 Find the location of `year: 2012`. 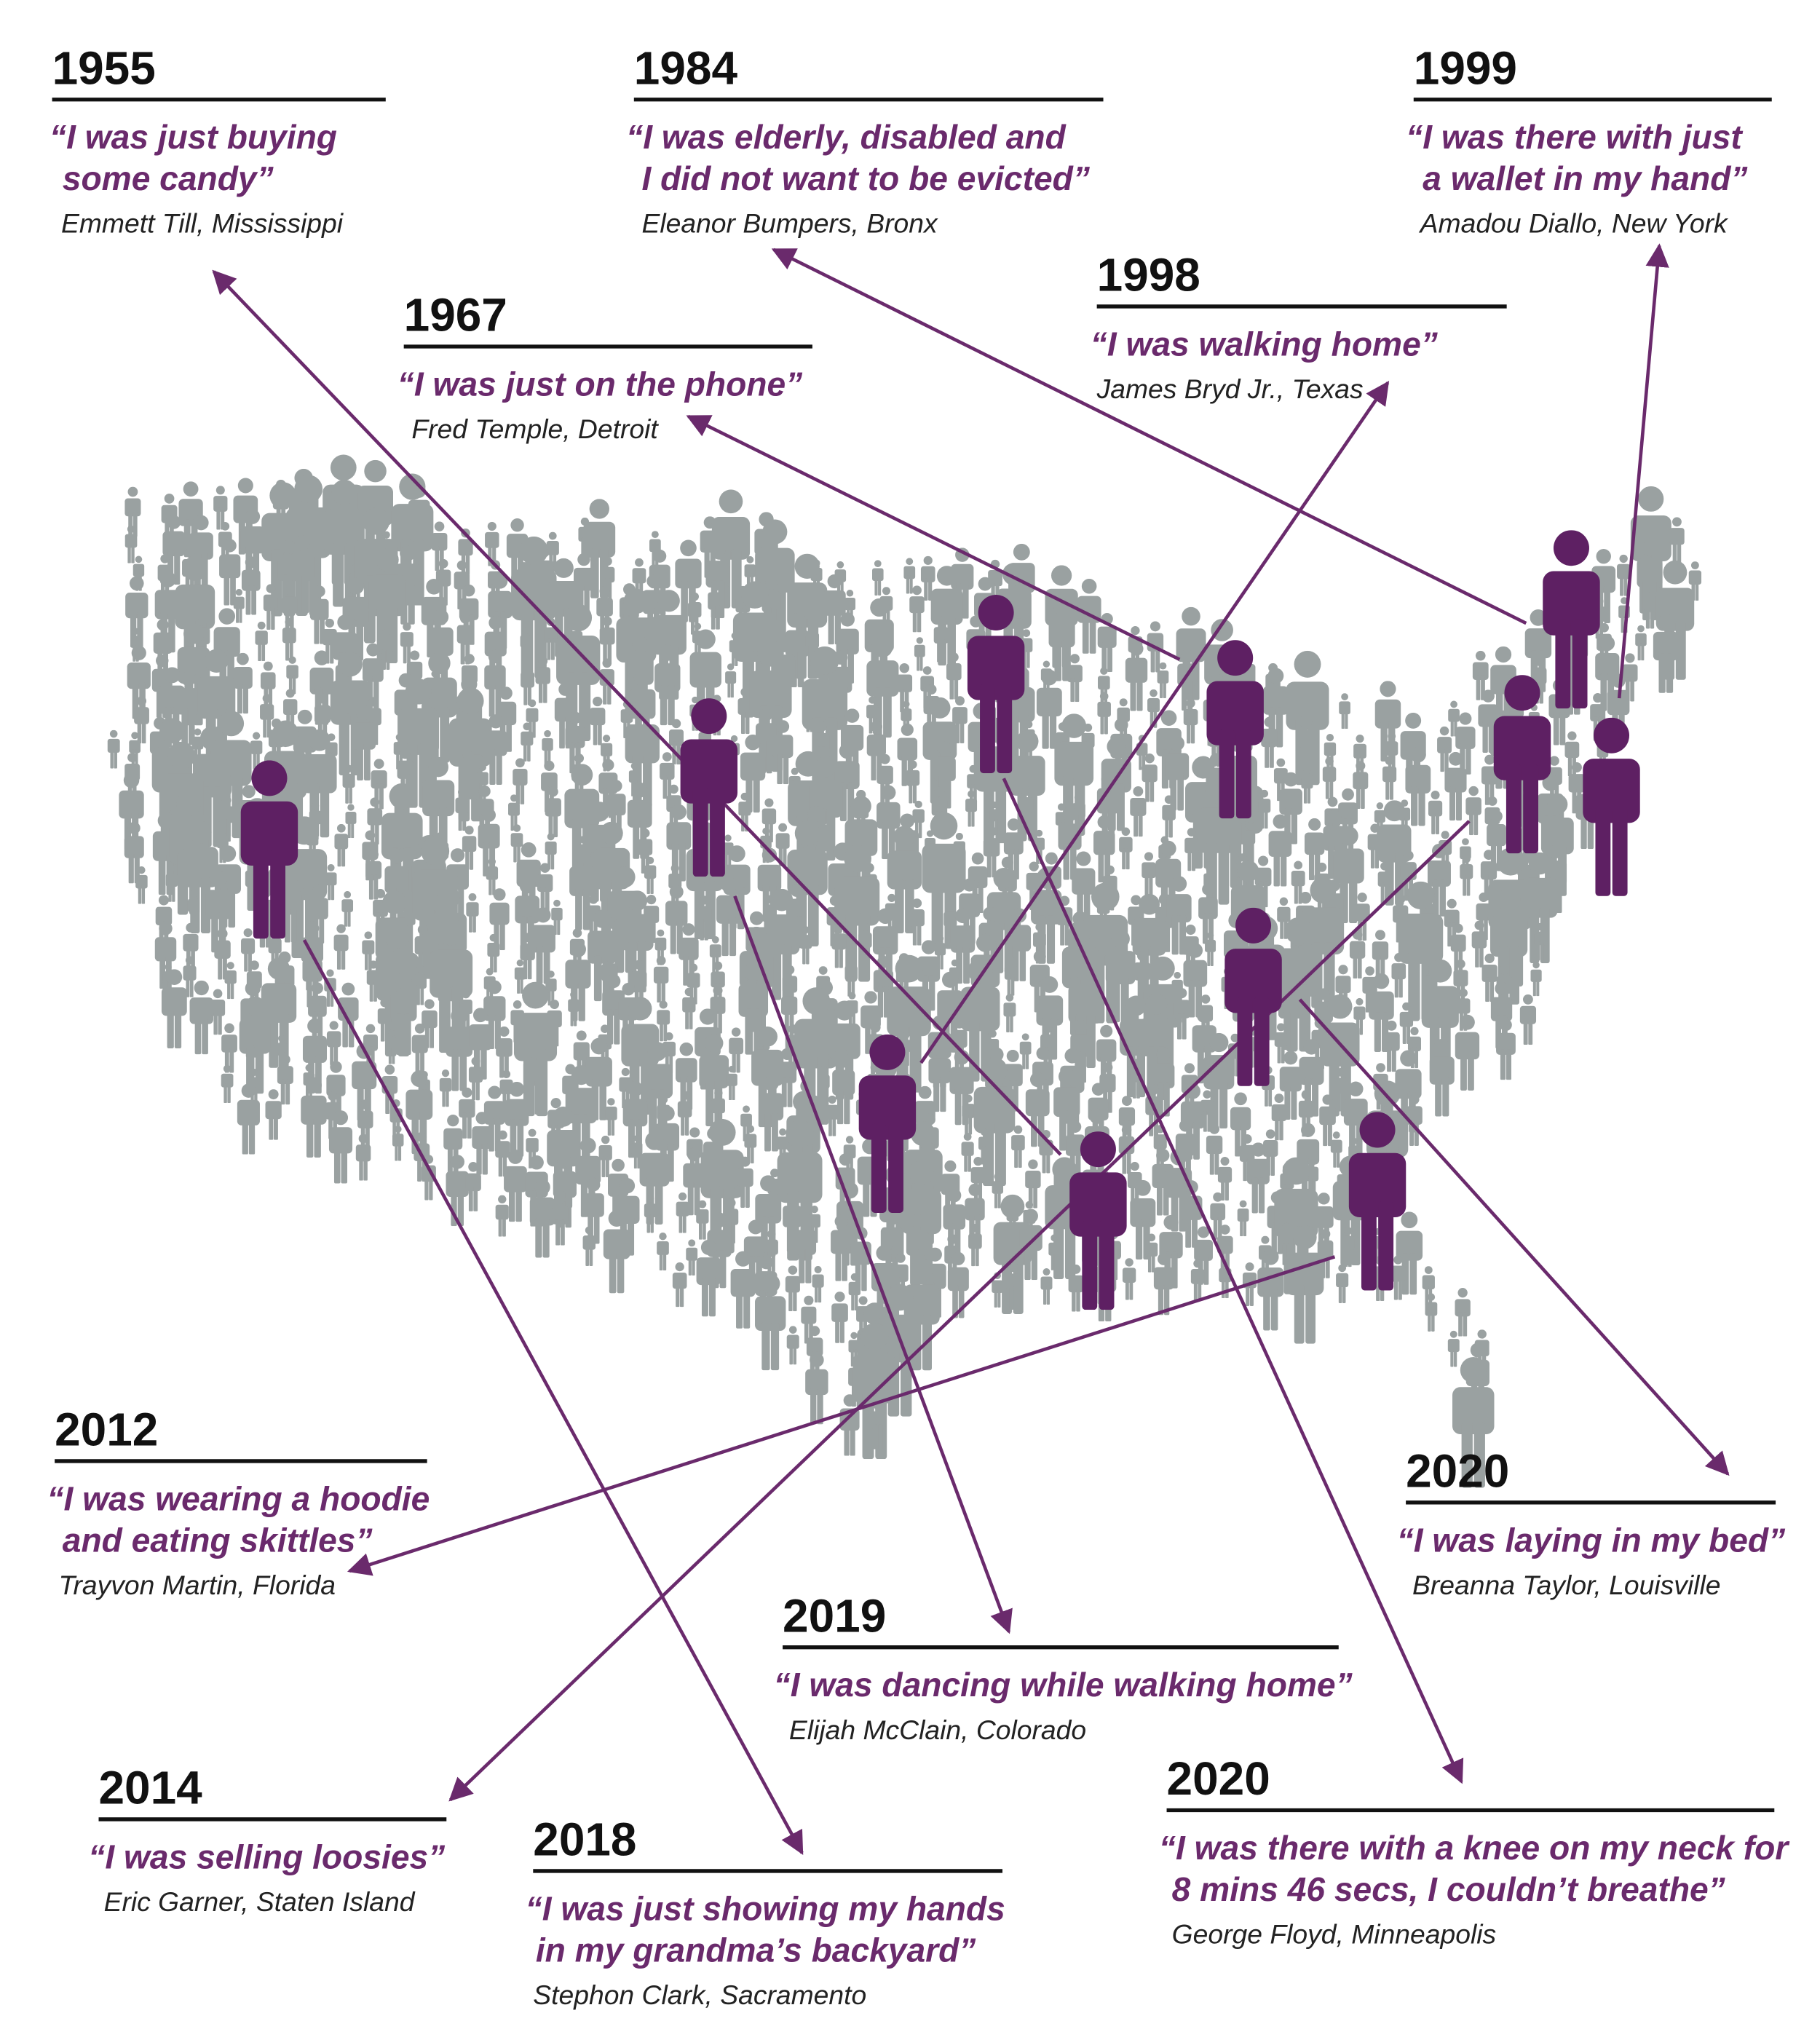

year: 2012 is located at coordinates (106, 1430).